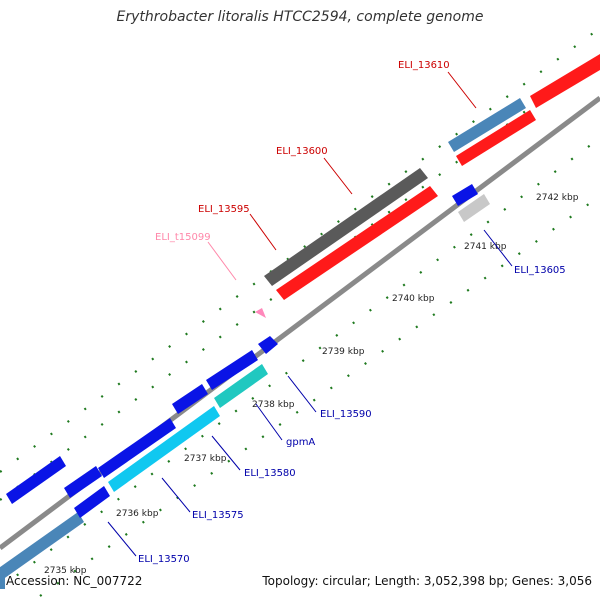 This screenshot has width=600, height=600. Describe the element at coordinates (218, 515) in the screenshot. I see `gene-label-eli-13575: ELI_13575` at that location.